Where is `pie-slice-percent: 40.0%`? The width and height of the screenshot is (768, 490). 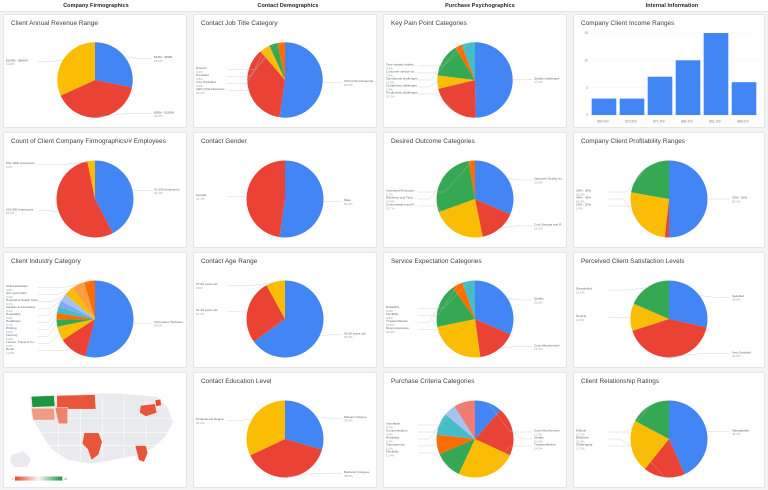 pie-slice-percent: 40.0% is located at coordinates (158, 116).